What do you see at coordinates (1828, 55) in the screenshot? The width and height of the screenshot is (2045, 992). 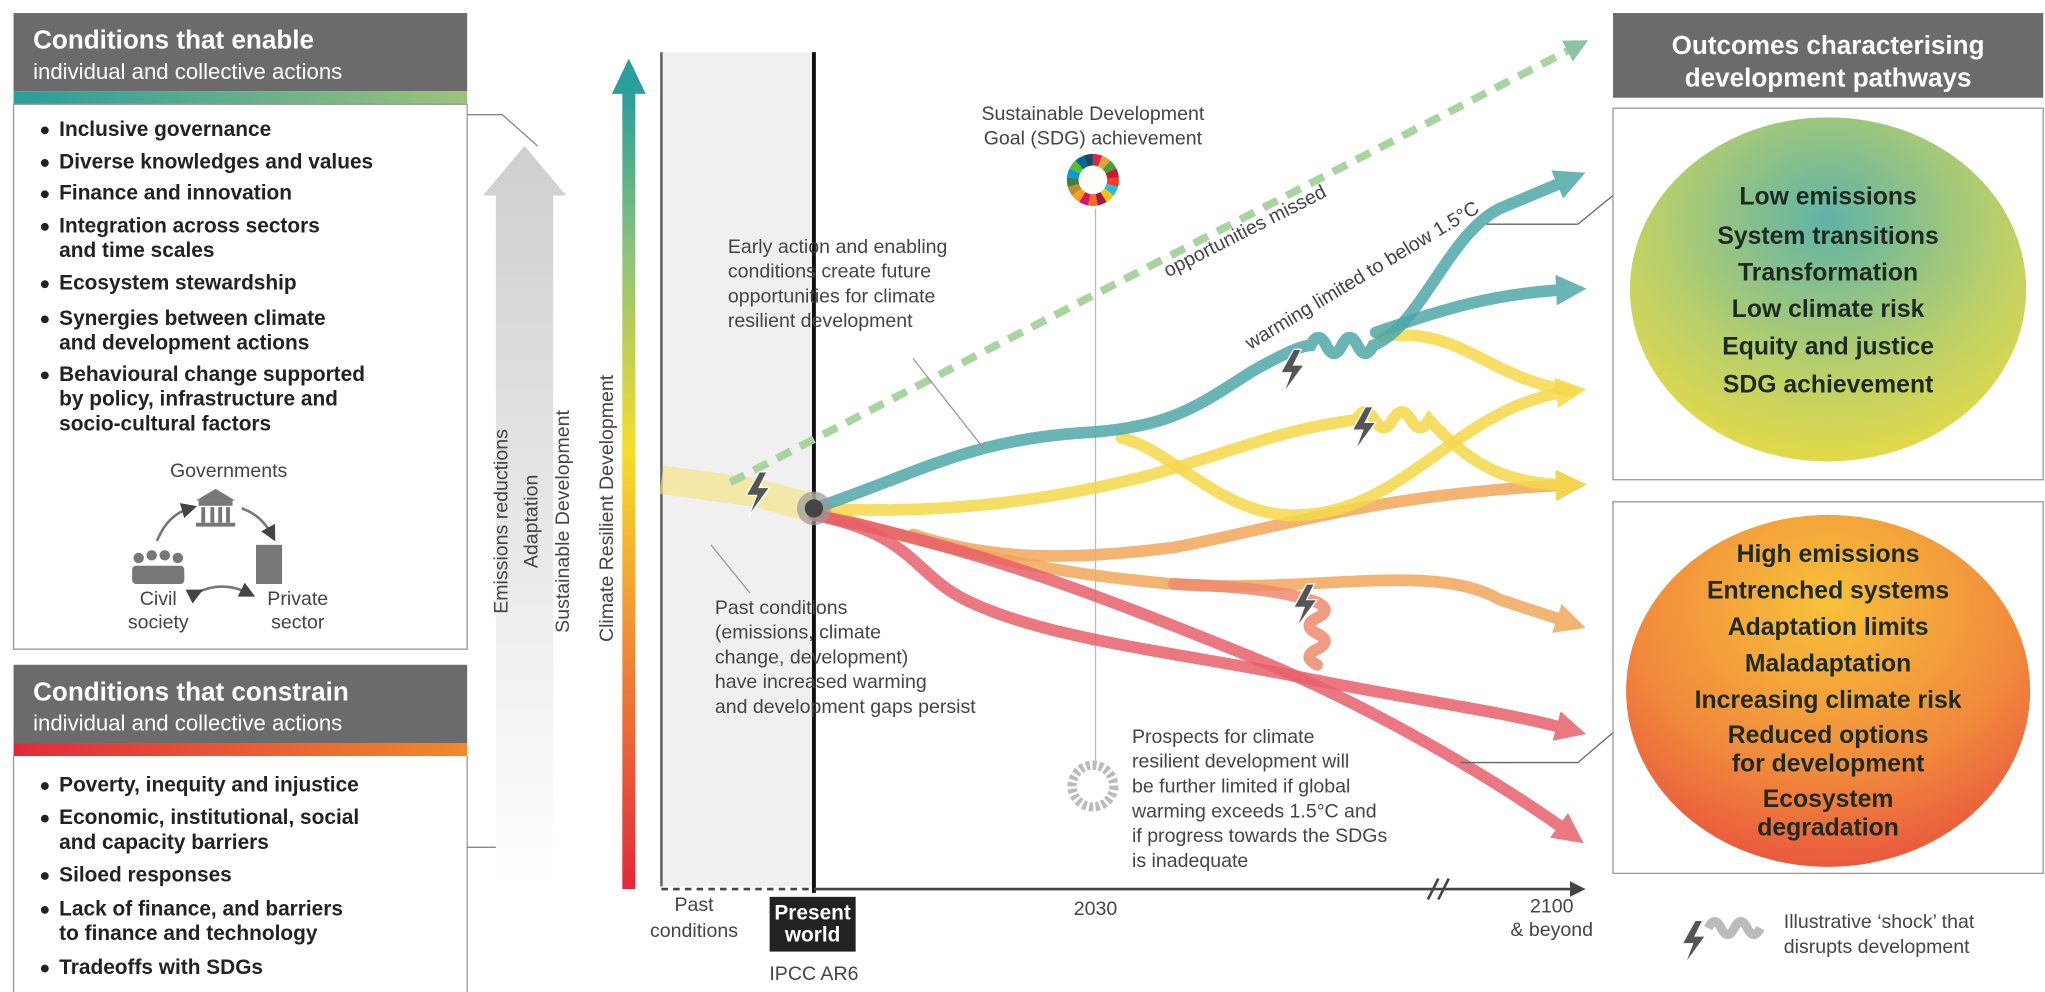 I see `outcomes-header` at bounding box center [1828, 55].